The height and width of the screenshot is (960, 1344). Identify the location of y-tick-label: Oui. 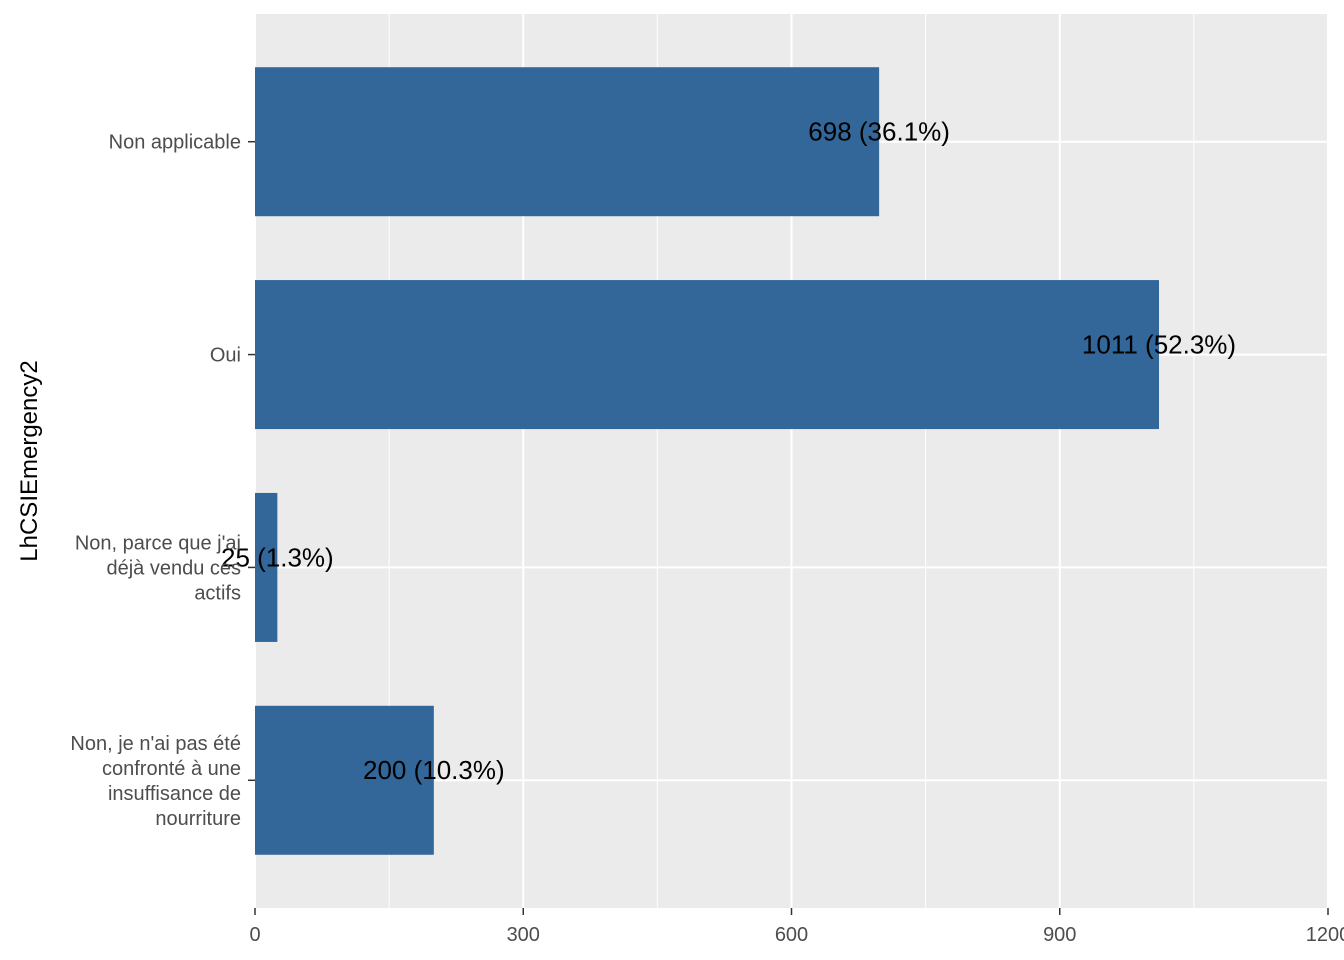
(225, 356).